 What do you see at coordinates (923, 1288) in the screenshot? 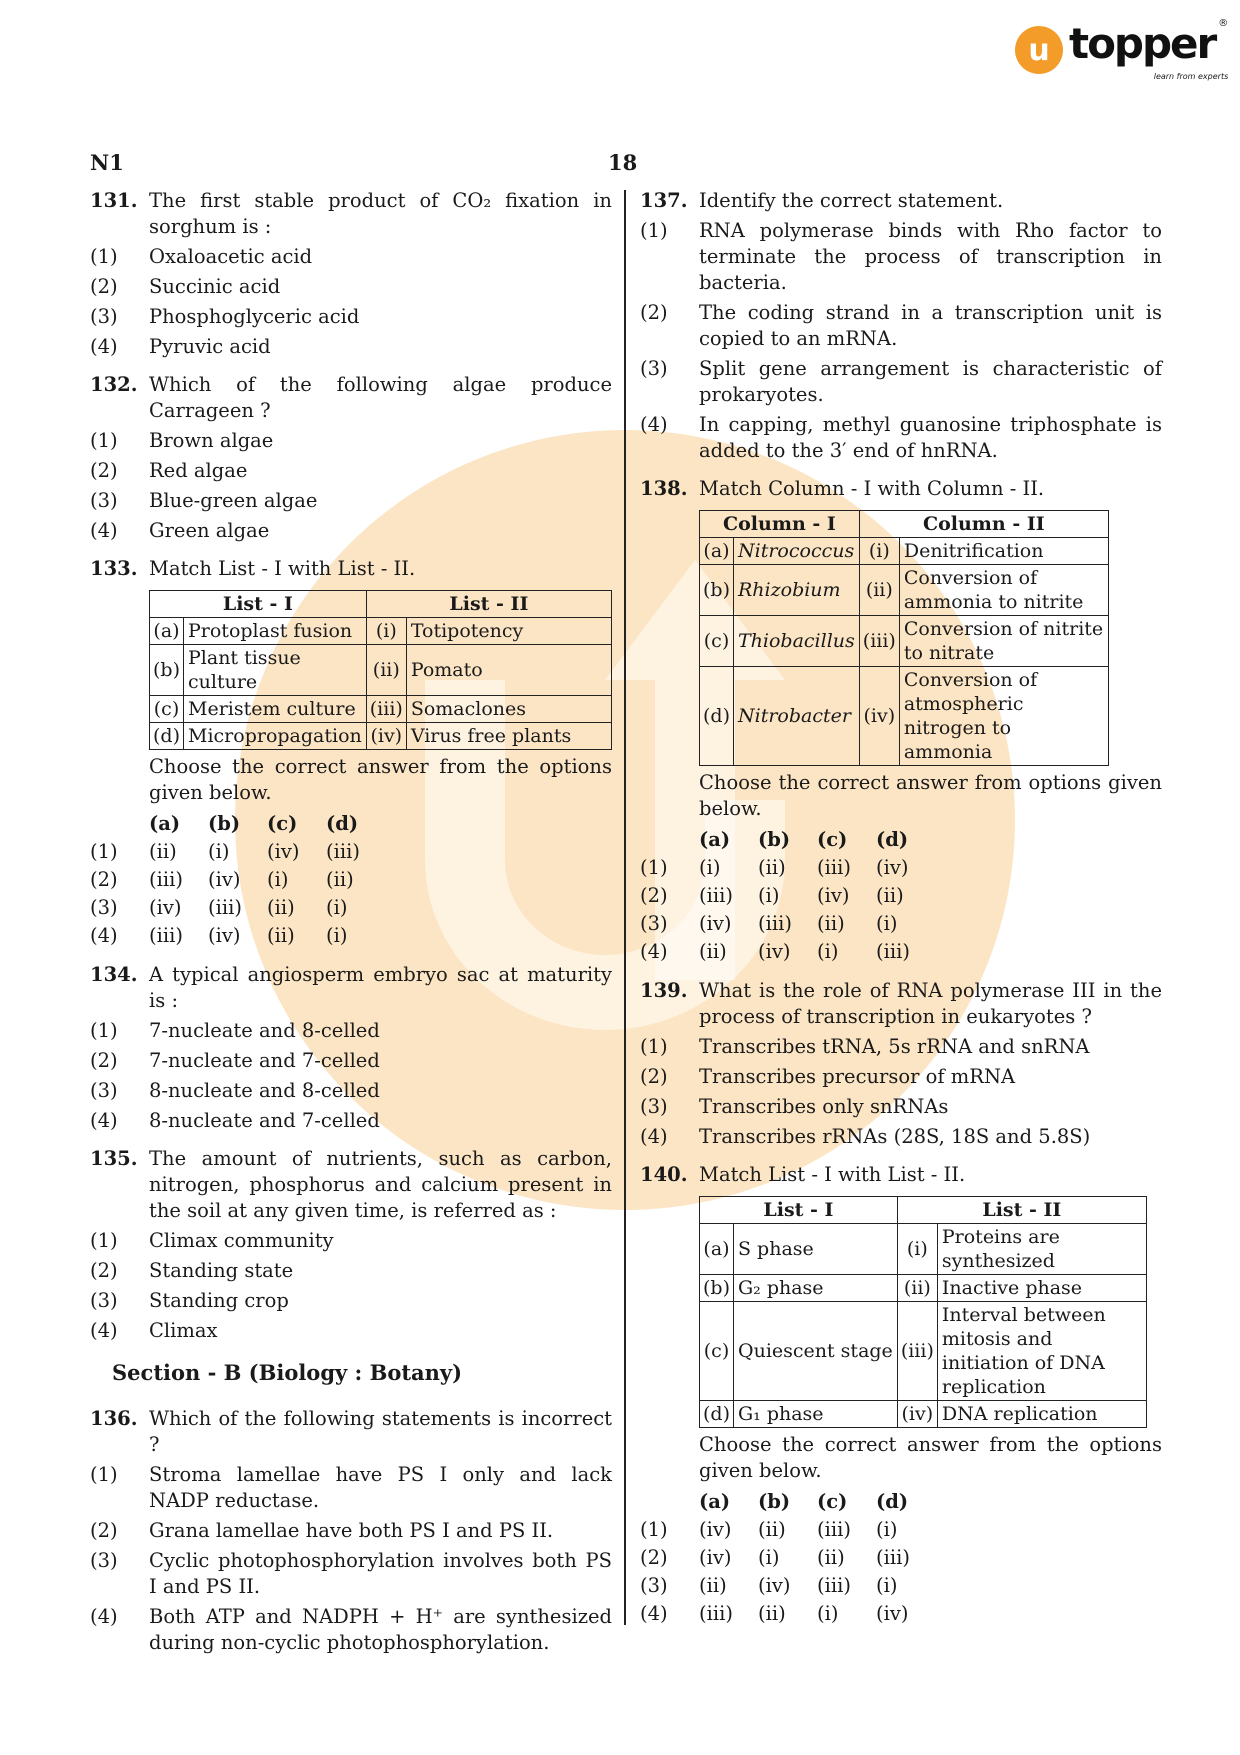
I see `table-row: (b) G₂ phase (ii) Inactive phase` at bounding box center [923, 1288].